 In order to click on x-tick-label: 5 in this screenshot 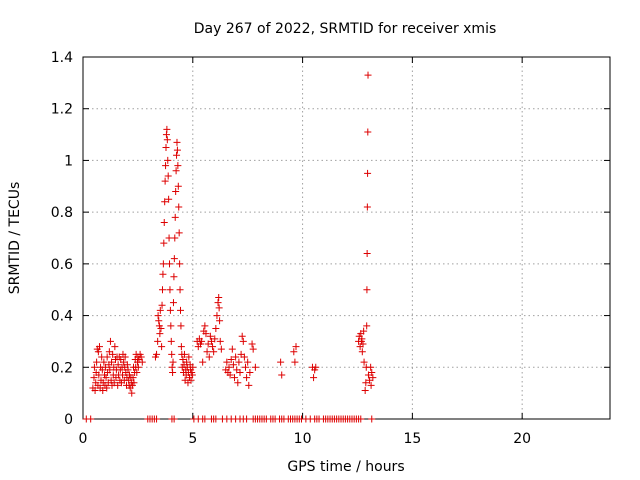, I will do `click(192, 439)`.